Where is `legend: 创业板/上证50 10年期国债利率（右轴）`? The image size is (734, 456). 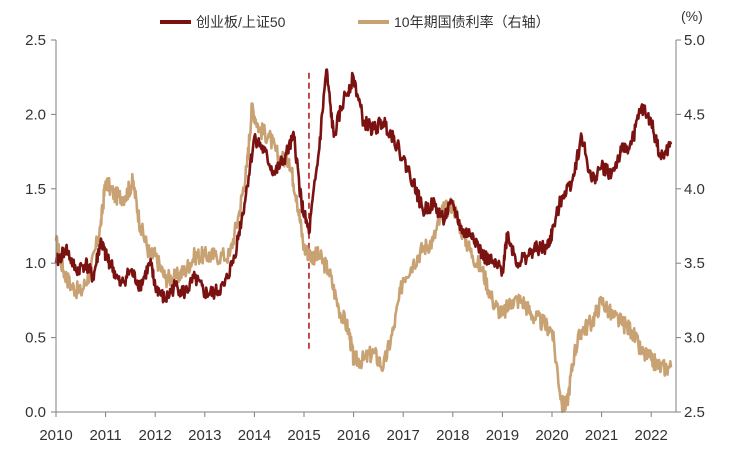 legend: 创业板/上证50 10年期国债利率（右轴） is located at coordinates (355, 22).